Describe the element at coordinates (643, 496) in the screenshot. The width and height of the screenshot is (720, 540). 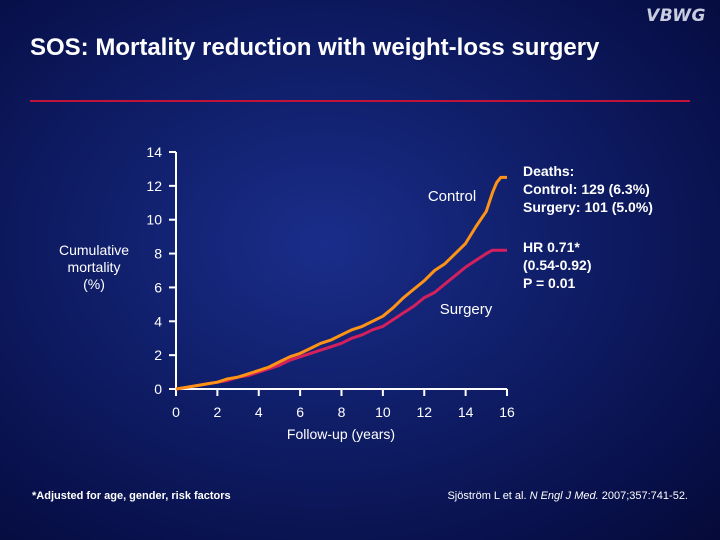
I see `citation-details: 2007;357:741-52.` at that location.